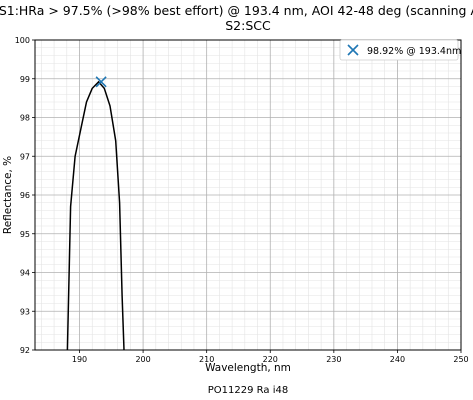  Describe the element at coordinates (25, 350) in the screenshot. I see `y-tick-label: 92` at that location.